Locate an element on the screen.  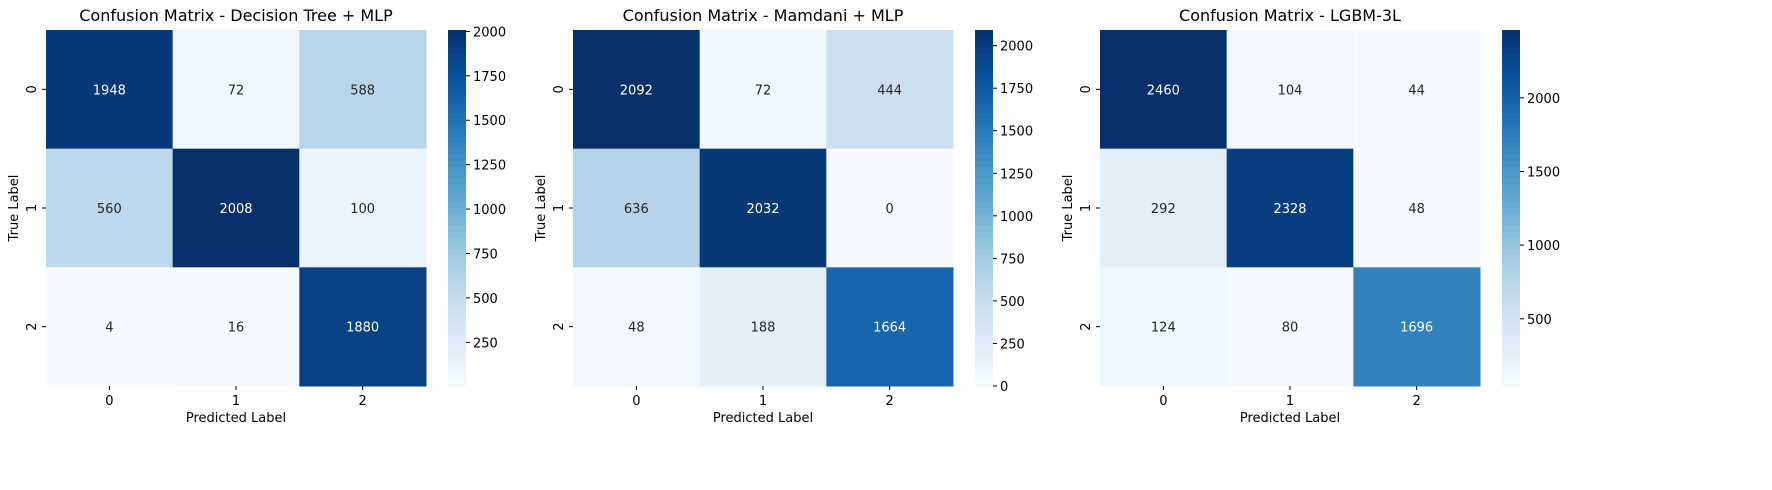
x-tick-label: 2 is located at coordinates (363, 401).